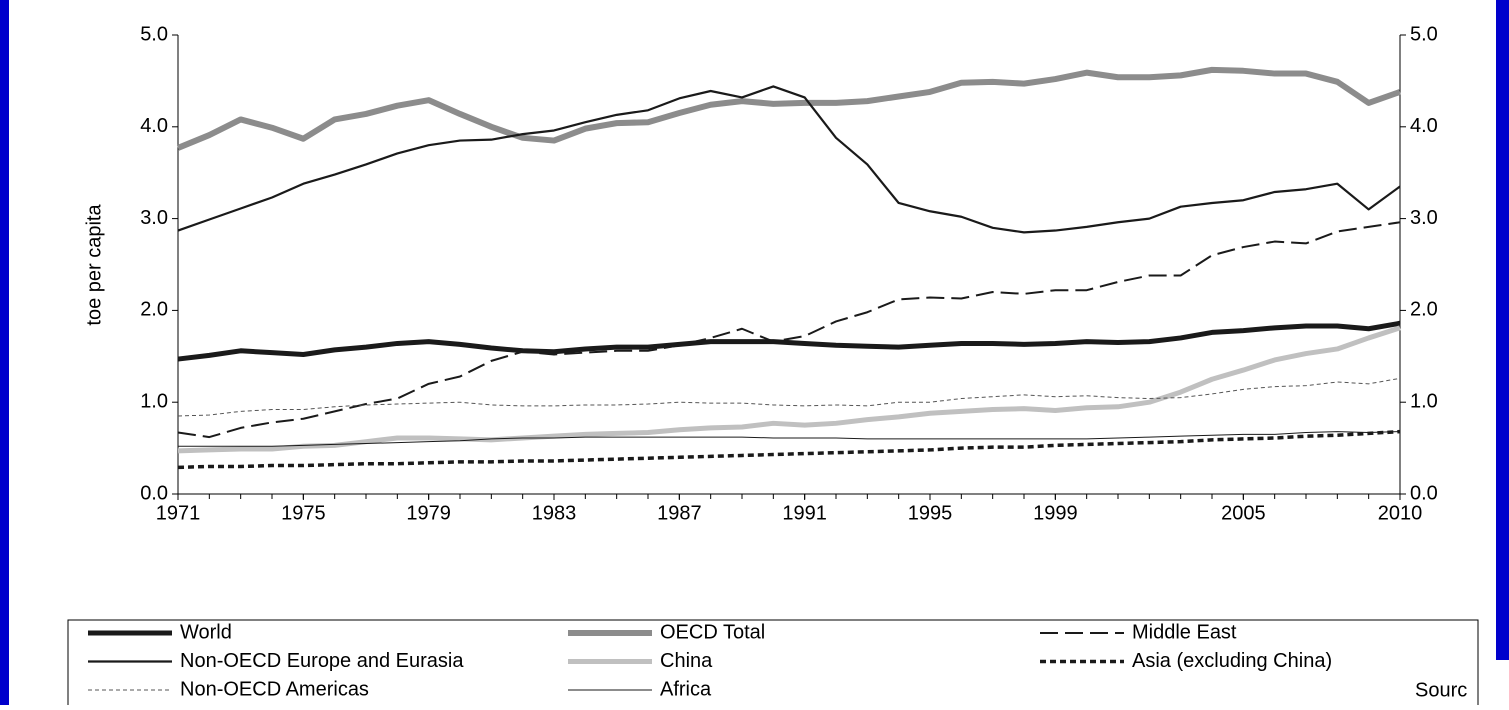 Image resolution: width=1509 pixels, height=710 pixels. Describe the element at coordinates (1424, 401) in the screenshot. I see `y2-tick-label: 1.0` at that location.